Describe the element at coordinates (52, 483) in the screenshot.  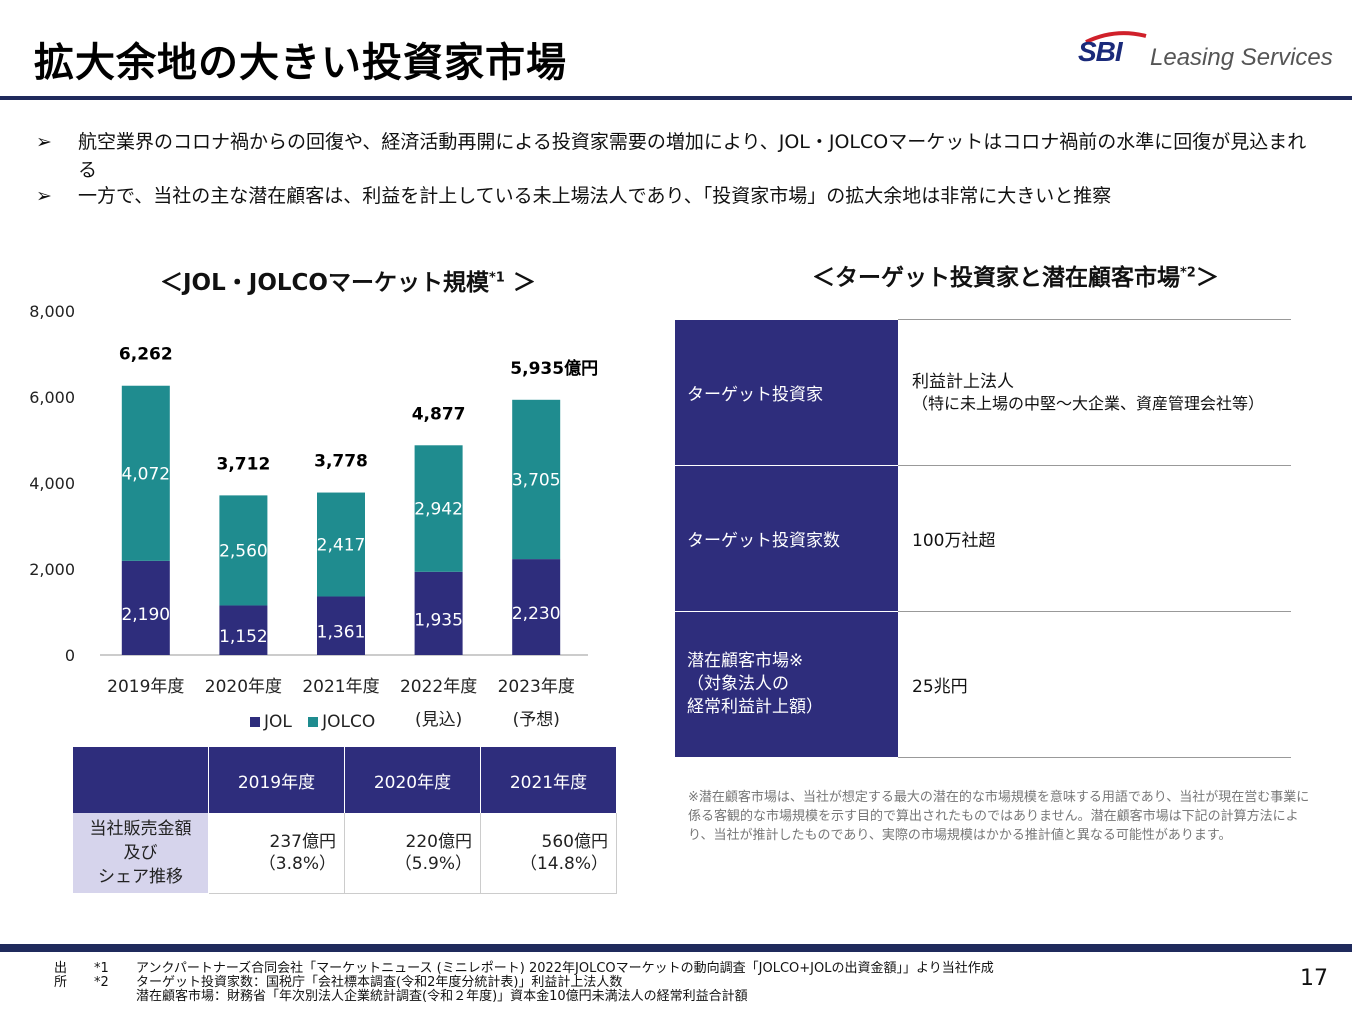
I see `y-tick-label: 4,000` at that location.